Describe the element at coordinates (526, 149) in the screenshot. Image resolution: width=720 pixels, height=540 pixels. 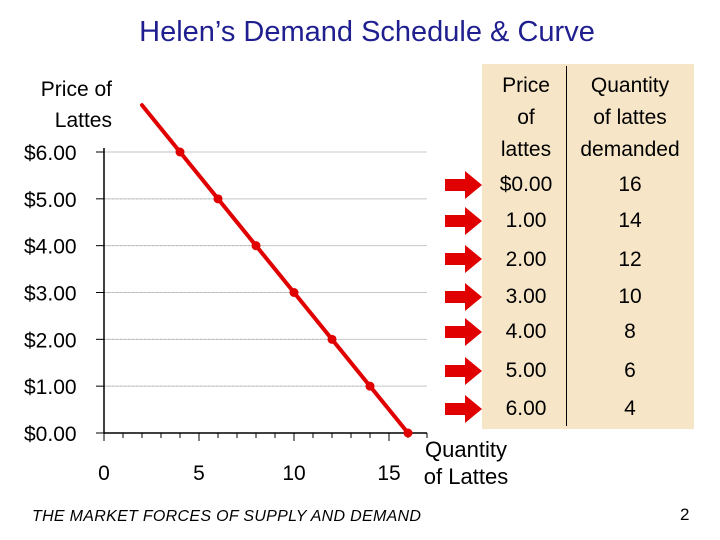
I see `price-header-line-3: lattes` at that location.